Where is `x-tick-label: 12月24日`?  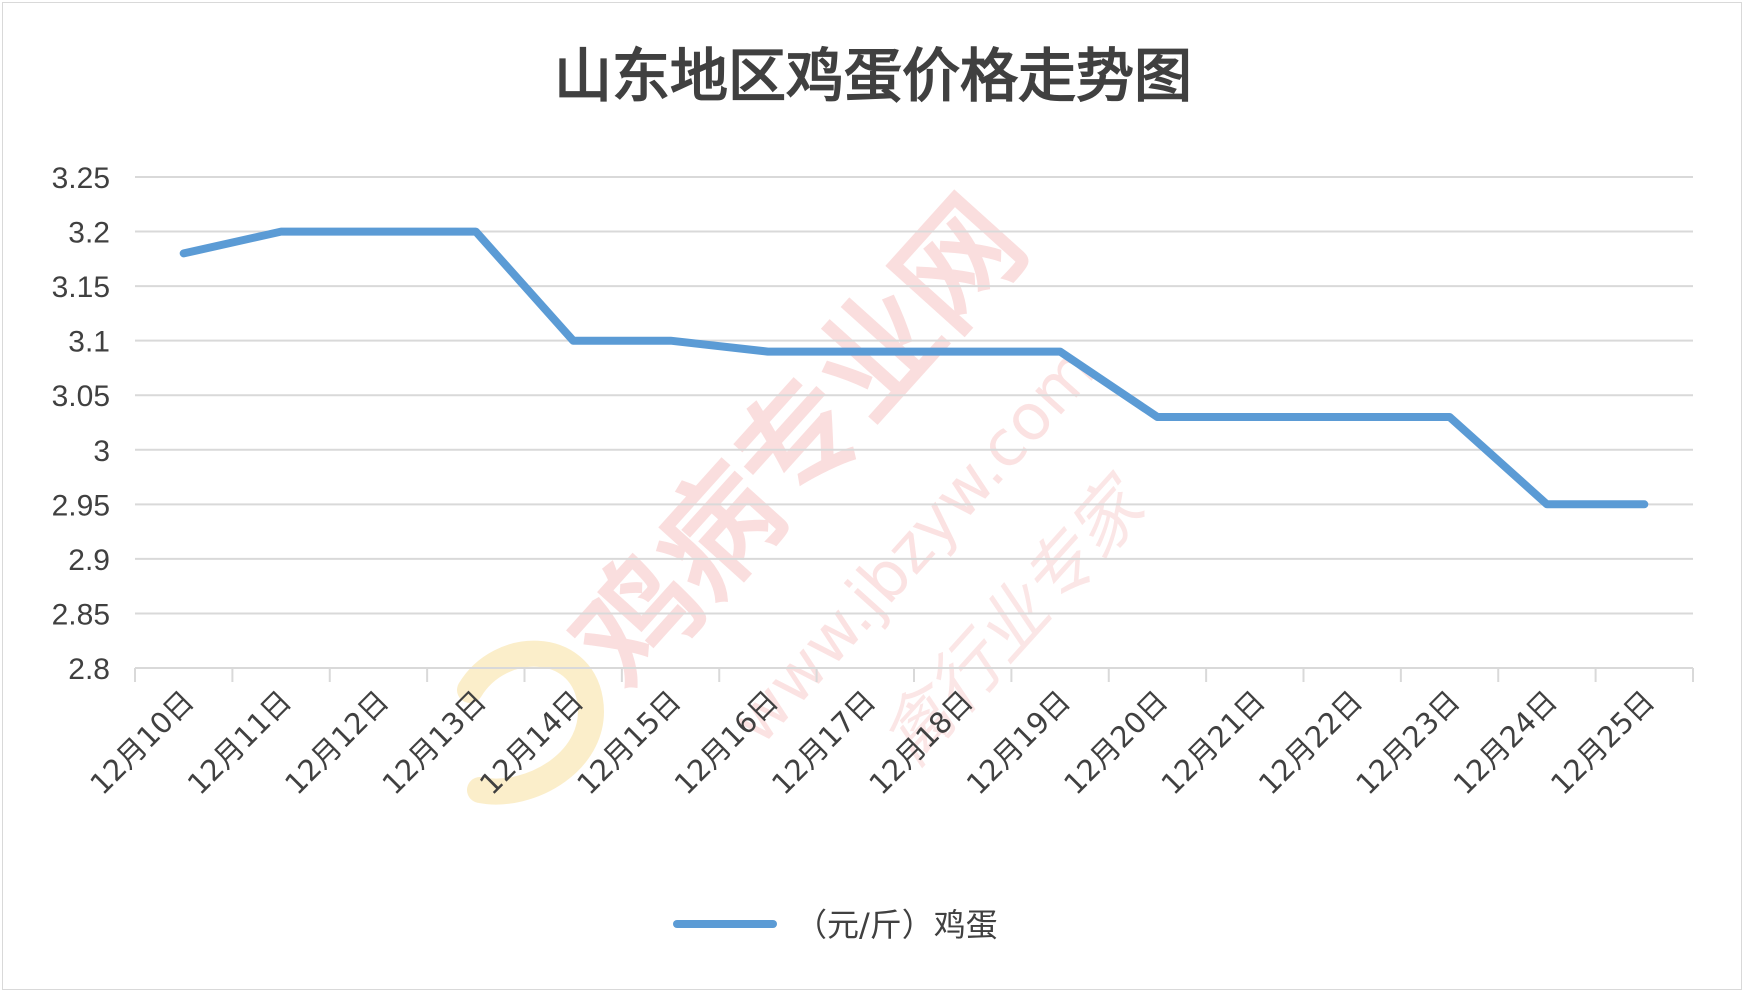 x-tick-label: 12月24日 is located at coordinates (1505, 742).